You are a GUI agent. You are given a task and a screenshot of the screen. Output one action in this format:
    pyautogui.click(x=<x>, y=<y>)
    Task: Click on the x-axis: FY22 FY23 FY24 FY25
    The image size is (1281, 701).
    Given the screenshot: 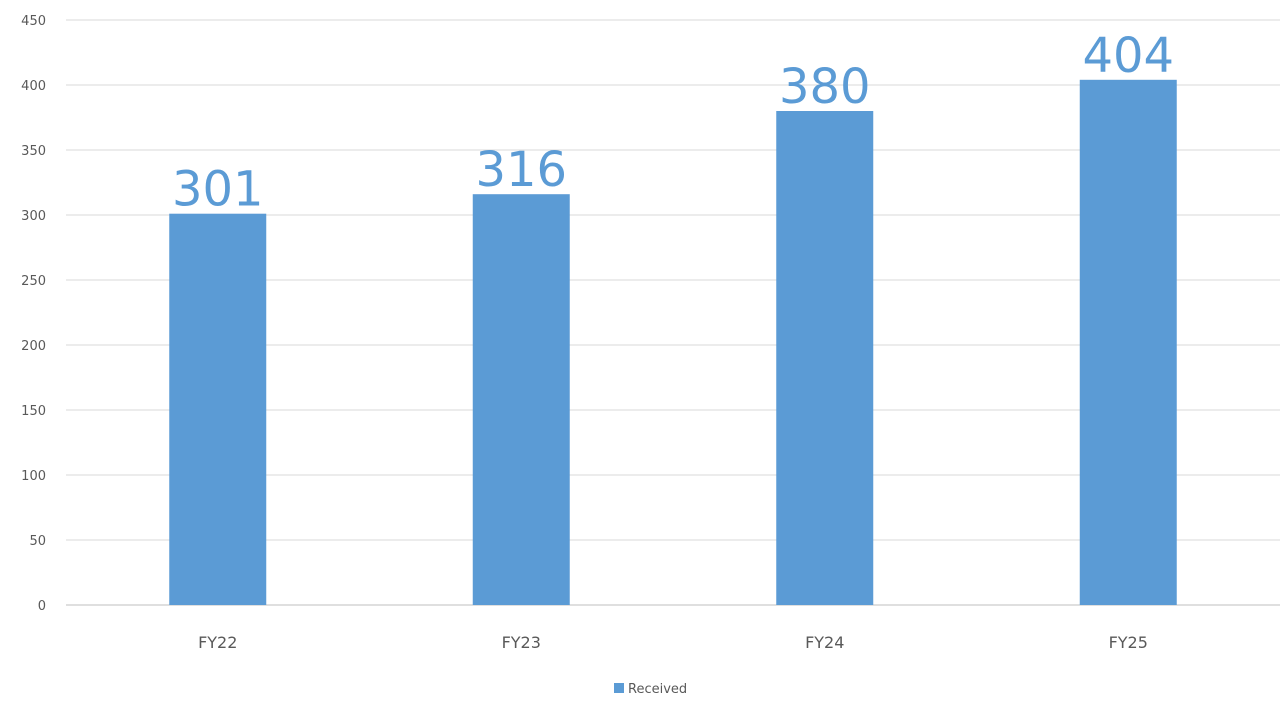 What is the action you would take?
    pyautogui.click(x=673, y=642)
    